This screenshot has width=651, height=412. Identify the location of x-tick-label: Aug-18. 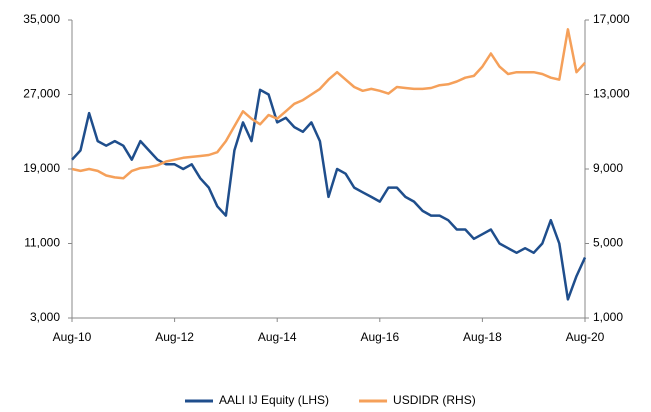
(482, 337).